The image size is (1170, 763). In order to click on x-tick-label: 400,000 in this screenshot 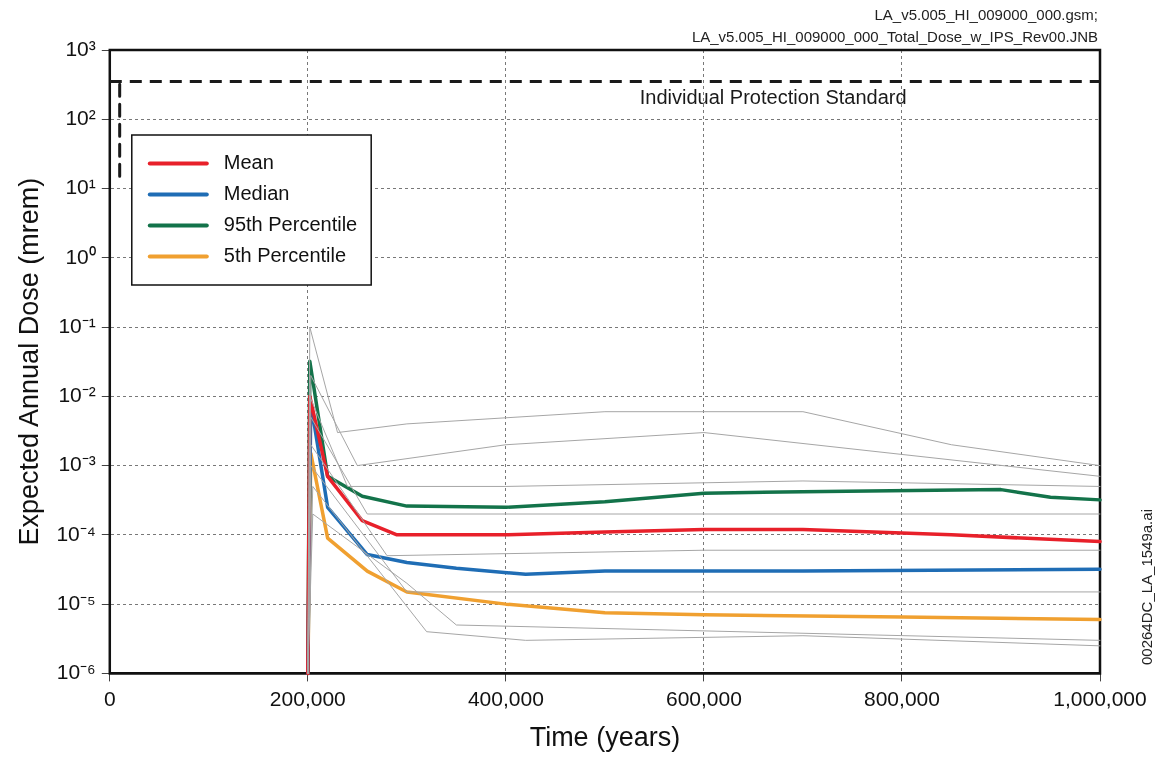, I will do `click(505, 698)`.